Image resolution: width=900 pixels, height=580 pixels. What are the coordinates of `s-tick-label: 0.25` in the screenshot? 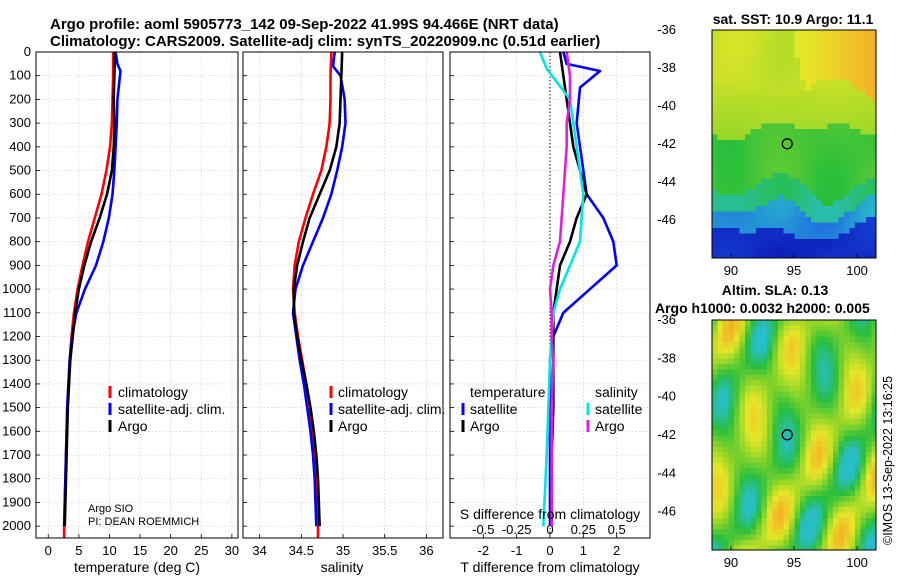 It's located at (583, 529).